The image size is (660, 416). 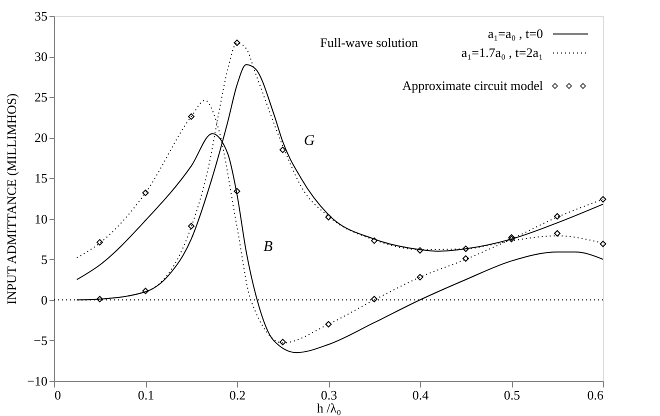 What do you see at coordinates (515, 33) in the screenshot?
I see `legend-label: a₁=a₀ , t=0` at bounding box center [515, 33].